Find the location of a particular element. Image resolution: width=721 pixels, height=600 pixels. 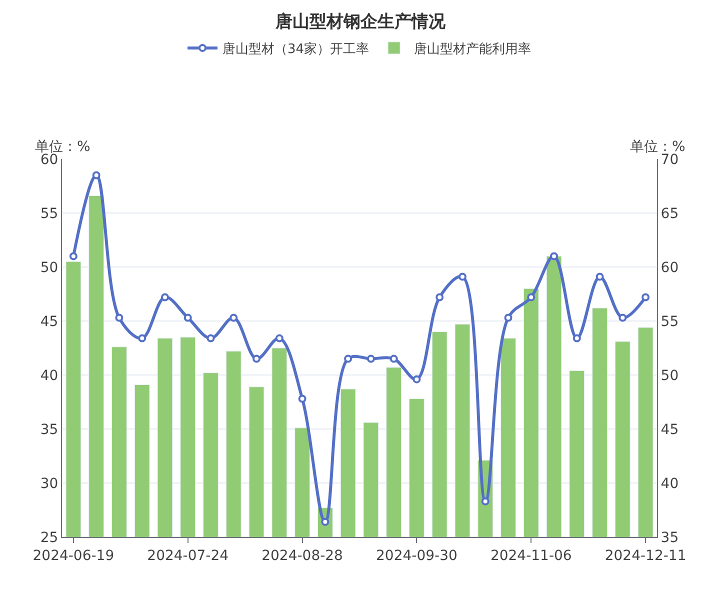

y-tick-label: 45 is located at coordinates (49, 322).